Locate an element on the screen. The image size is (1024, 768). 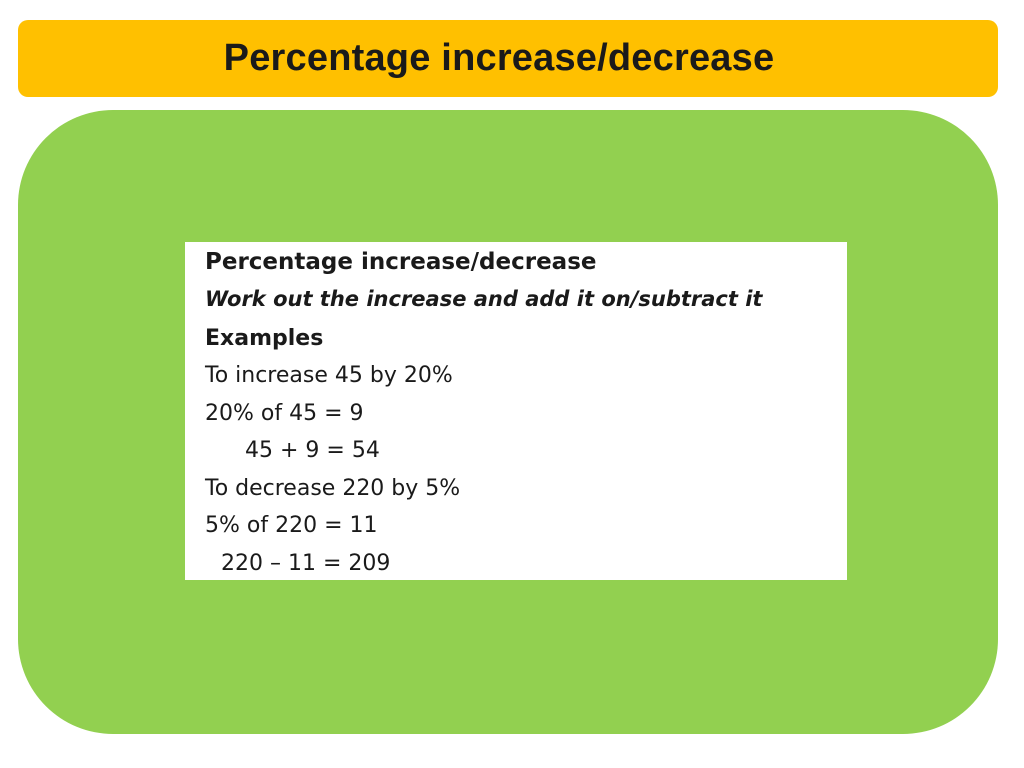
title-banner: Percentage increase/decrease is located at coordinates (508, 58).